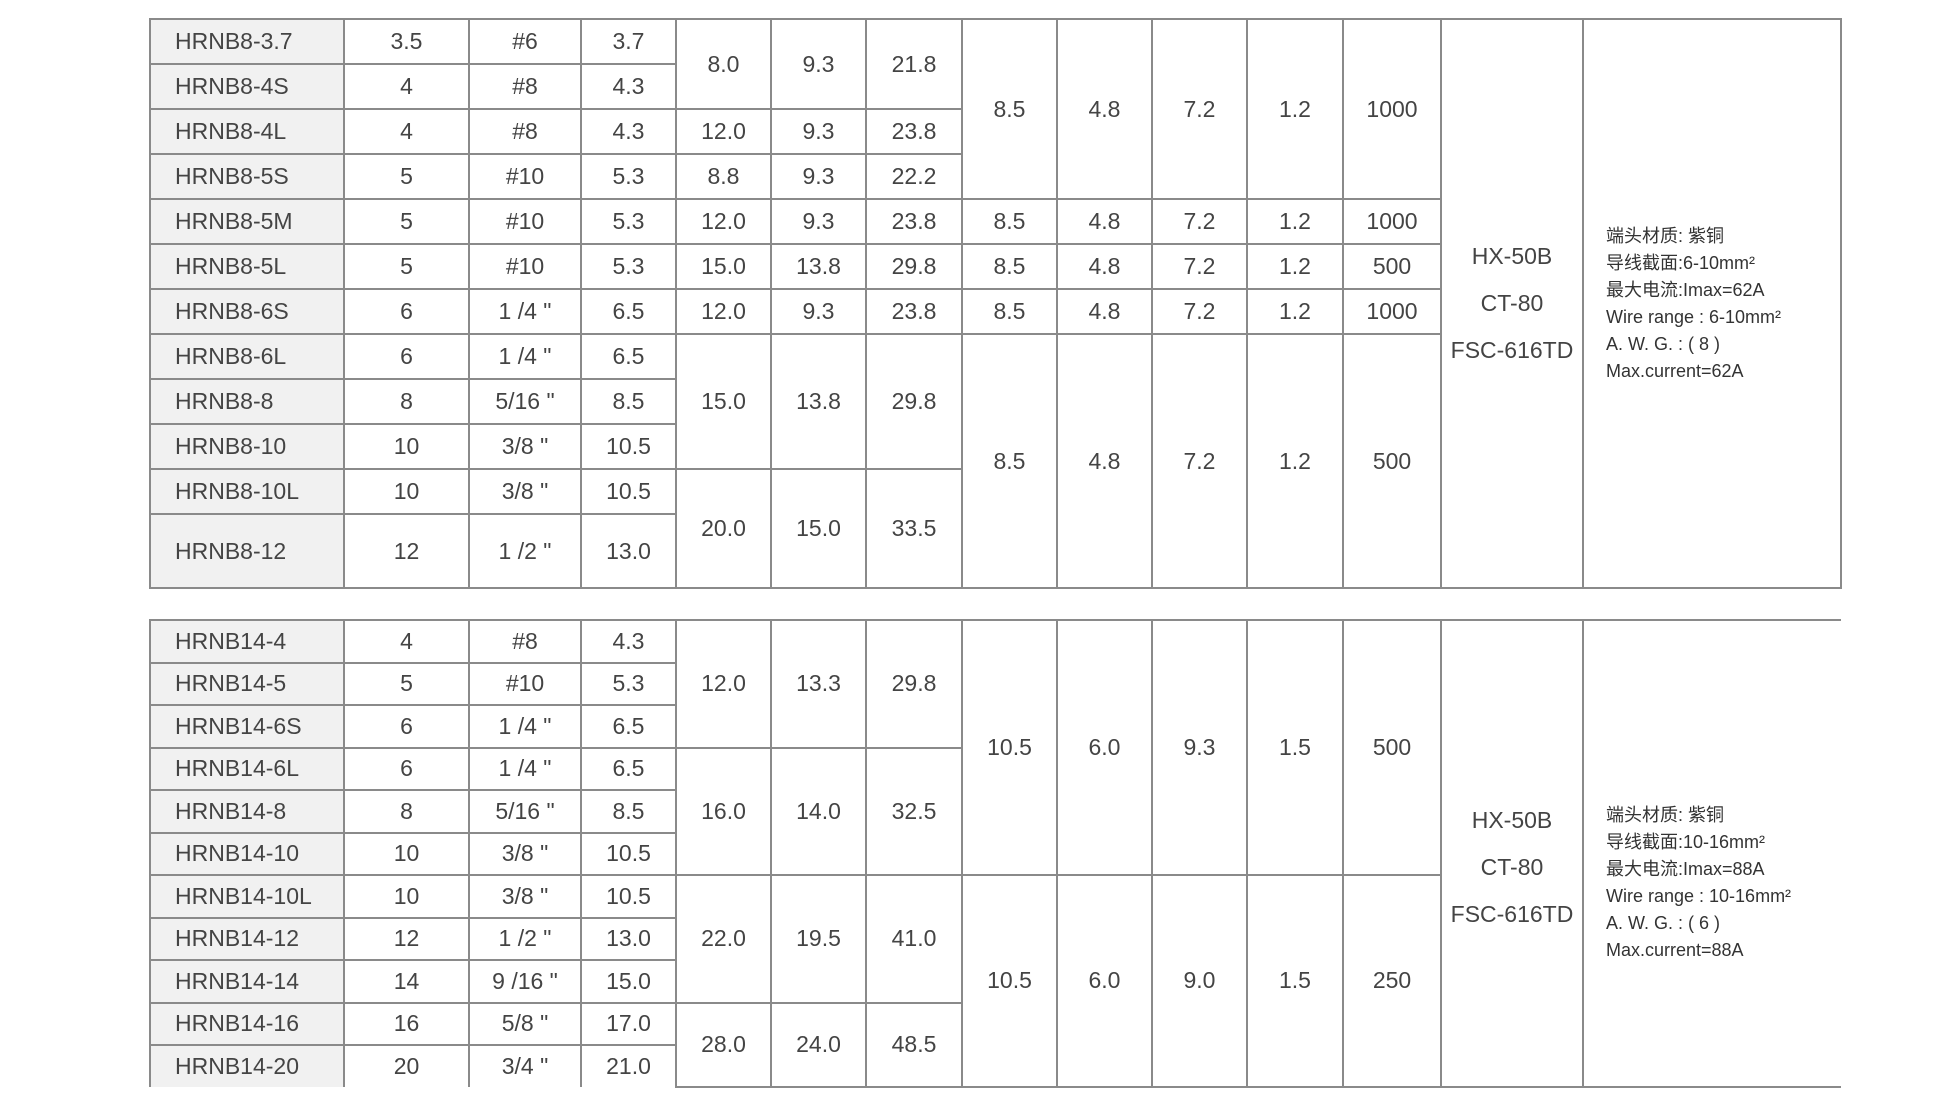 This screenshot has width=1956, height=1108. Describe the element at coordinates (1512, 866) in the screenshot. I see `tool-name: CT-80` at that location.